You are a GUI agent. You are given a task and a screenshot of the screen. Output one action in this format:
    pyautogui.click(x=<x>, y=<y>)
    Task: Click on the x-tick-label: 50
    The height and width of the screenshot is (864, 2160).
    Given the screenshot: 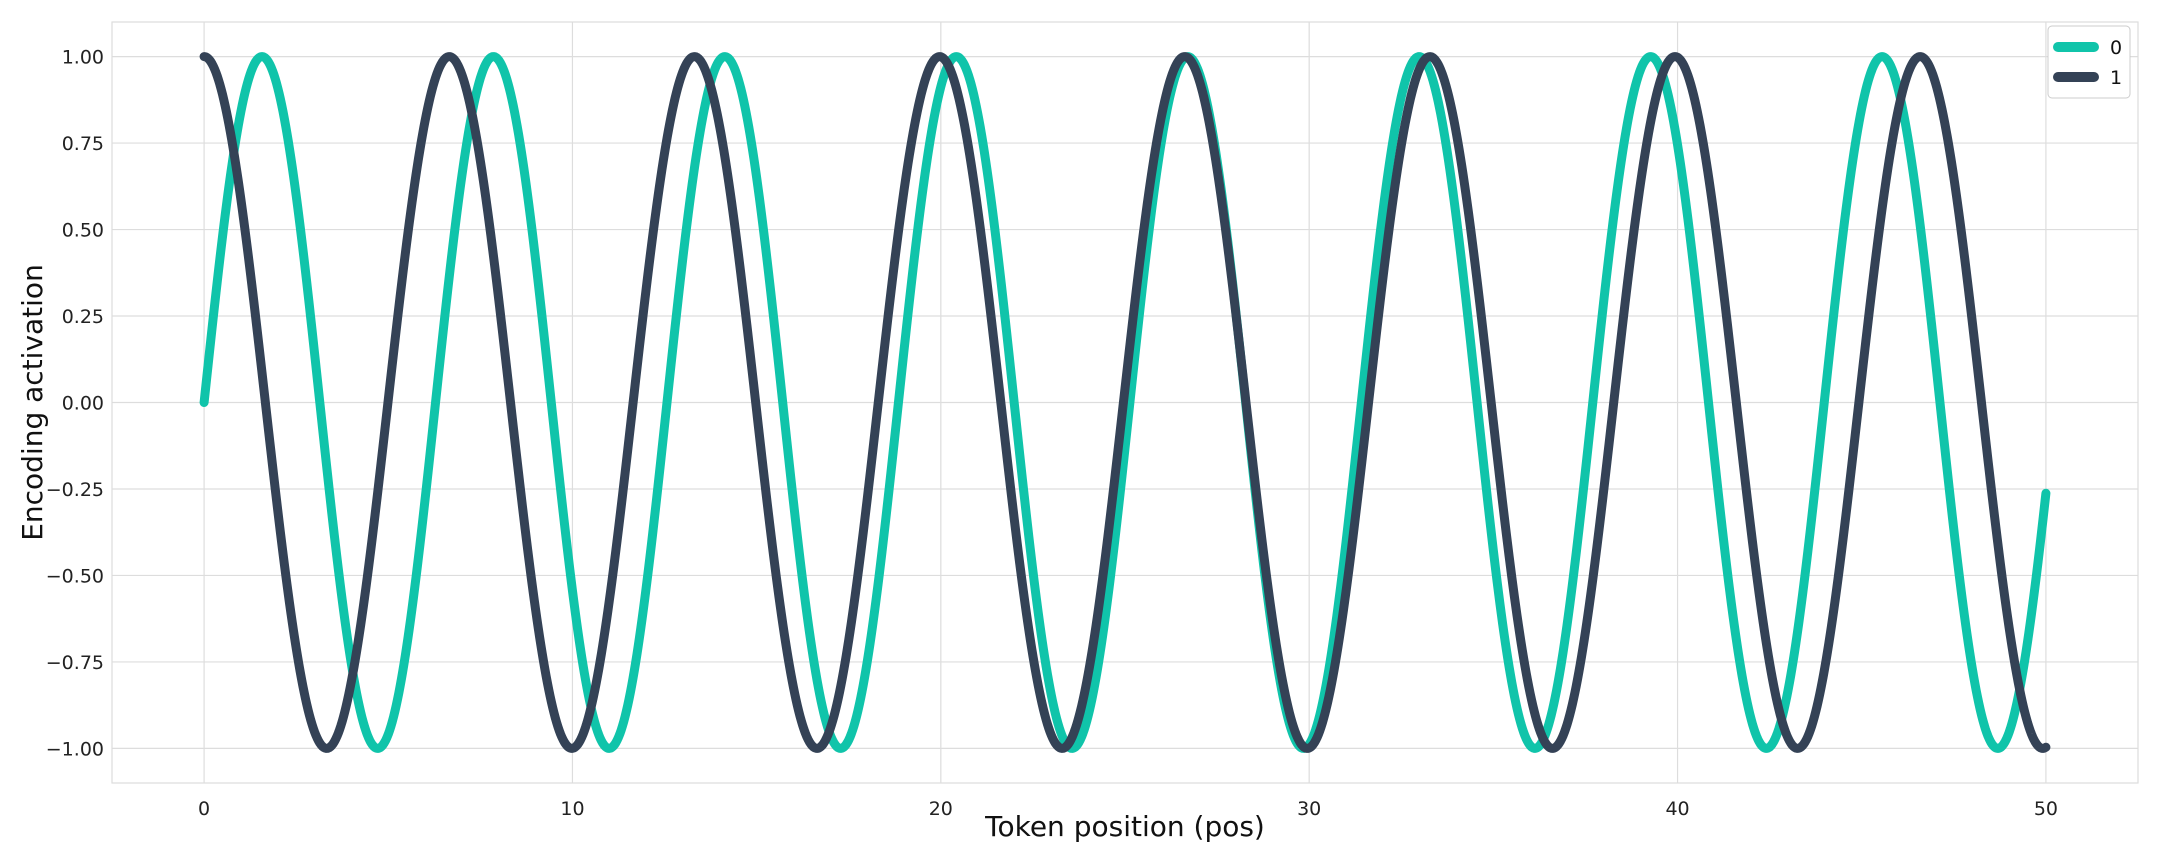 What is the action you would take?
    pyautogui.click(x=2046, y=809)
    